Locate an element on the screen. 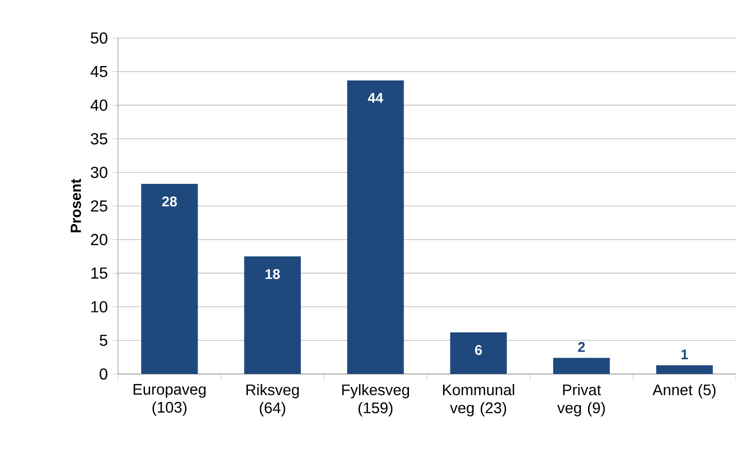  data-label: 28 is located at coordinates (169, 201).